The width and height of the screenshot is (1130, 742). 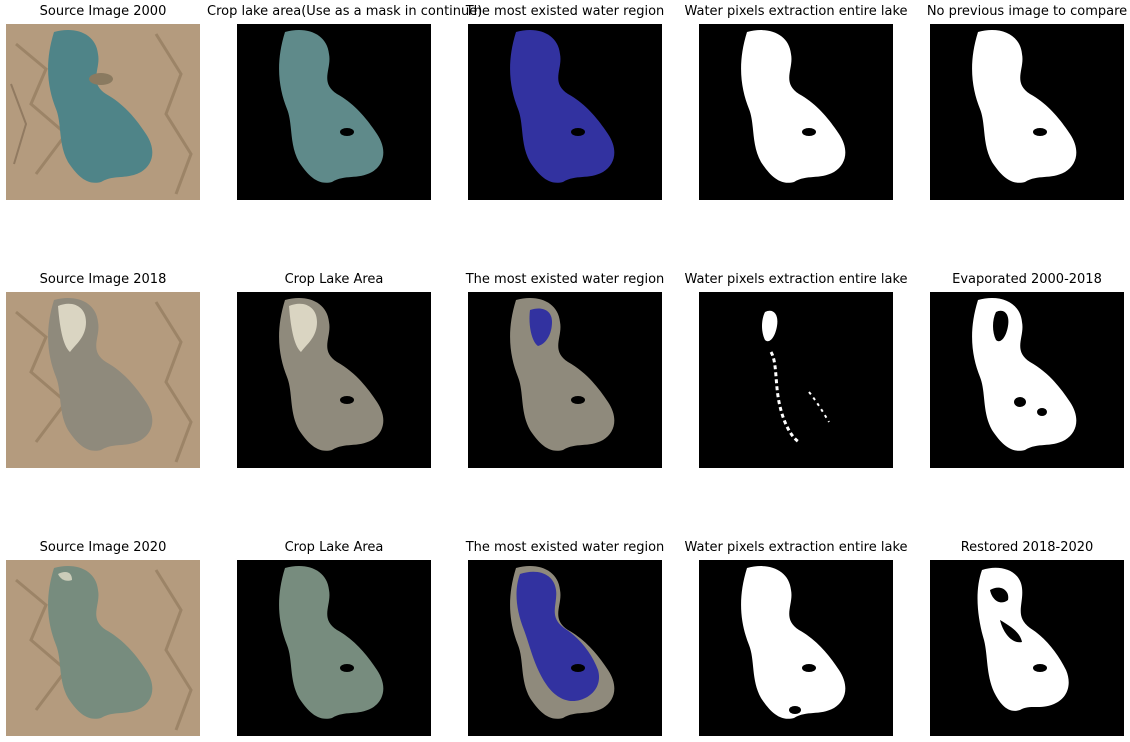 What do you see at coordinates (1027, 279) in the screenshot?
I see `panel-title: Evaporated 2000-2018` at bounding box center [1027, 279].